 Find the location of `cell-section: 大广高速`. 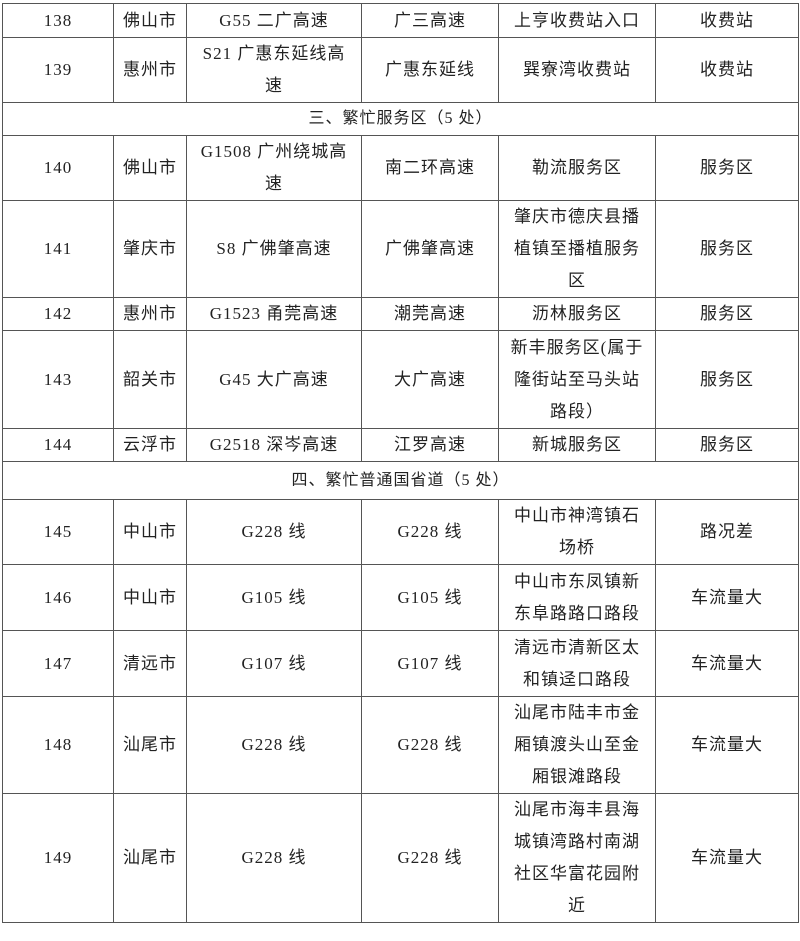

cell-section: 大广高速 is located at coordinates (430, 379).